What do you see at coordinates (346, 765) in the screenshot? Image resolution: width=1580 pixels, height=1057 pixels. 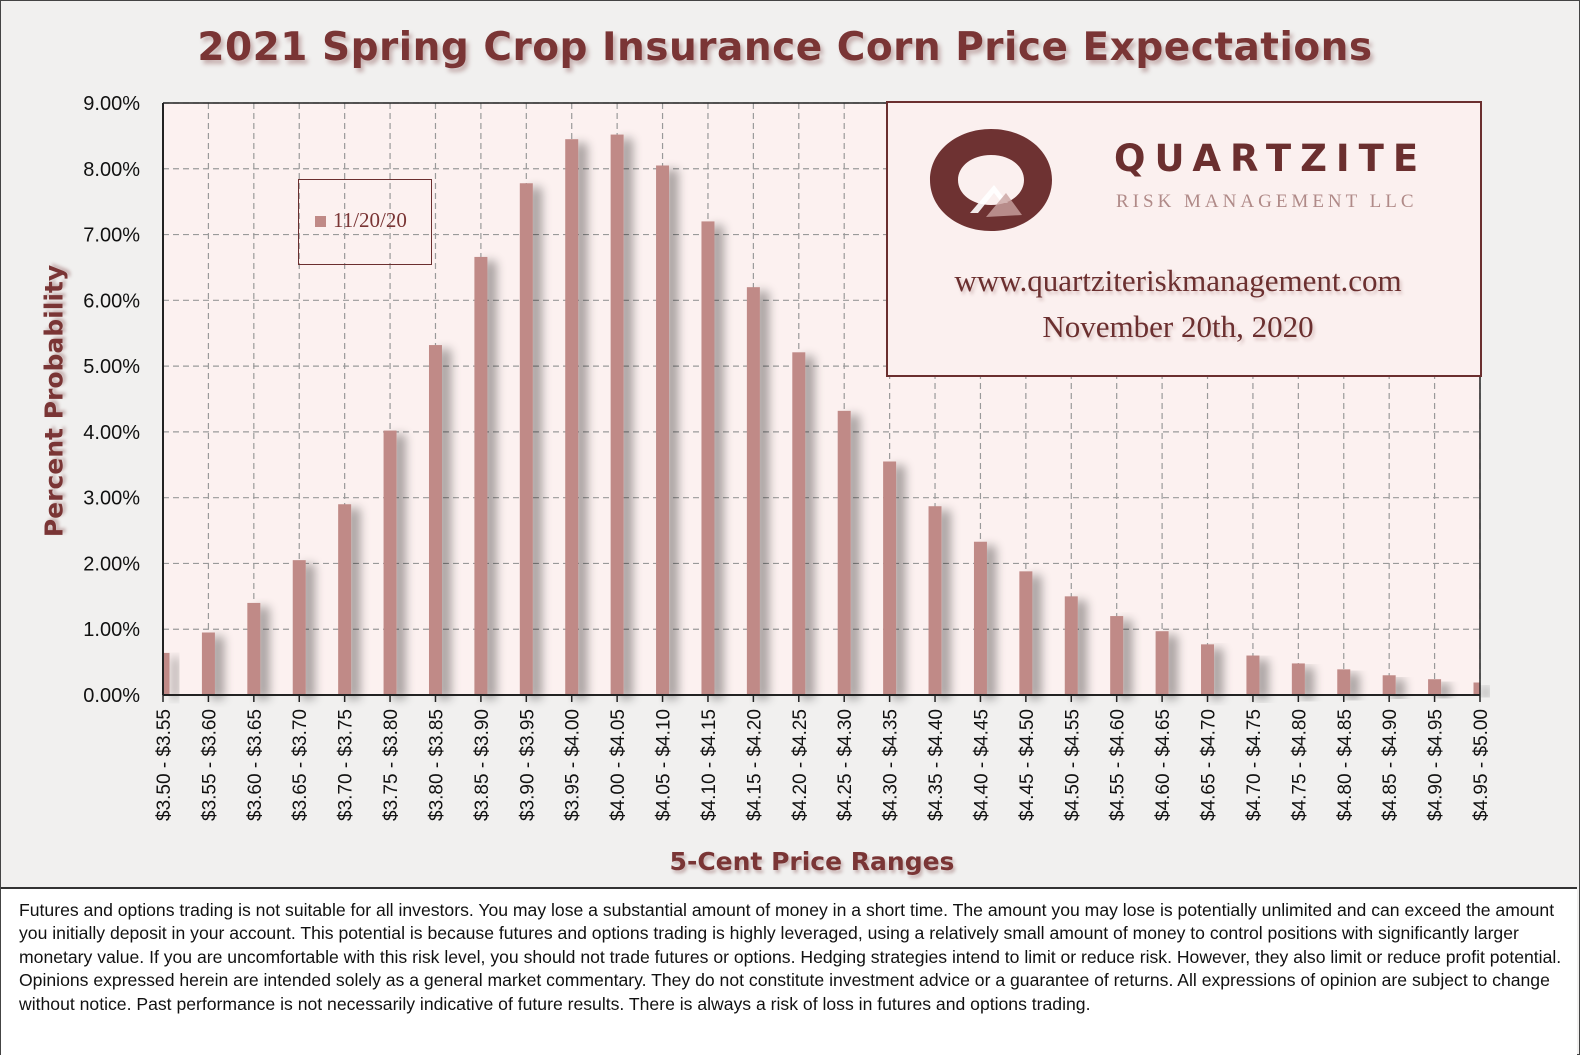 I see `x-tick-label: $3.70 - $3.75` at bounding box center [346, 765].